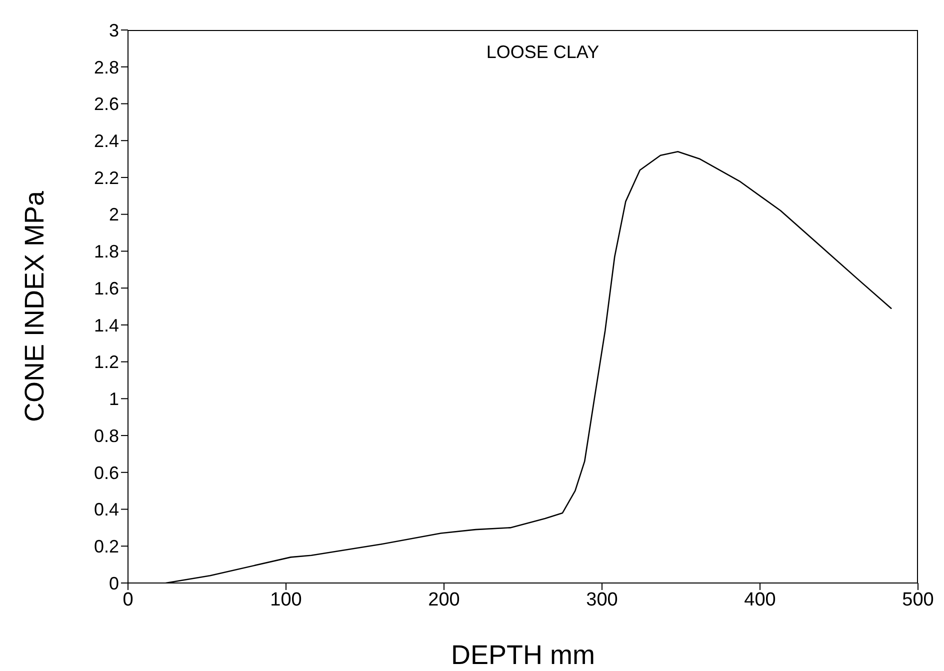 This screenshot has height=671, width=944. What do you see at coordinates (286, 599) in the screenshot?
I see `x-tick-label: 100` at bounding box center [286, 599].